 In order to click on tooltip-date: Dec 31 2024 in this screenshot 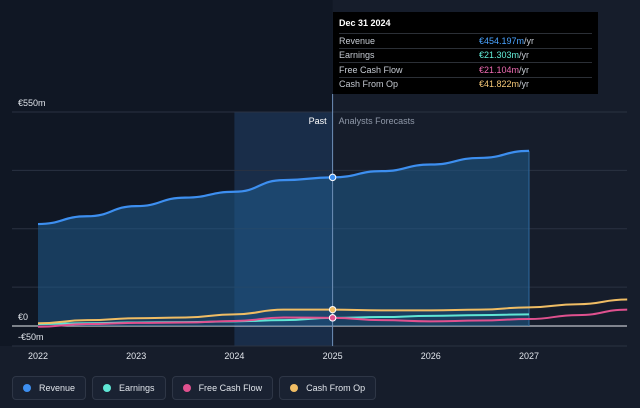, I will do `click(365, 23)`.